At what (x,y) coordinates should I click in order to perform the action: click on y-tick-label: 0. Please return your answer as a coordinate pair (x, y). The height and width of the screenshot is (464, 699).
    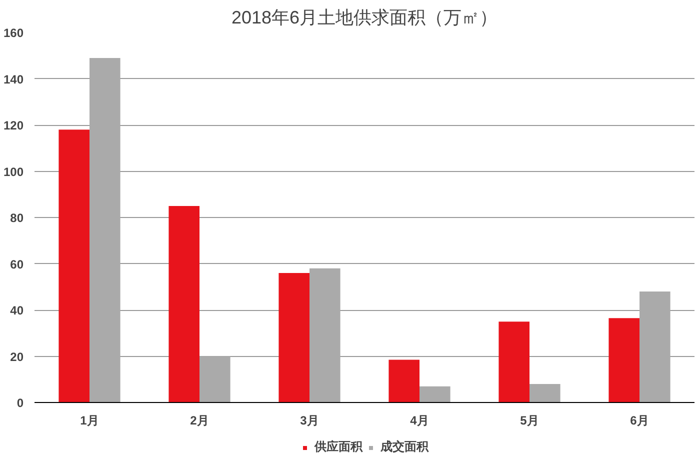
    Looking at the image, I should click on (20, 403).